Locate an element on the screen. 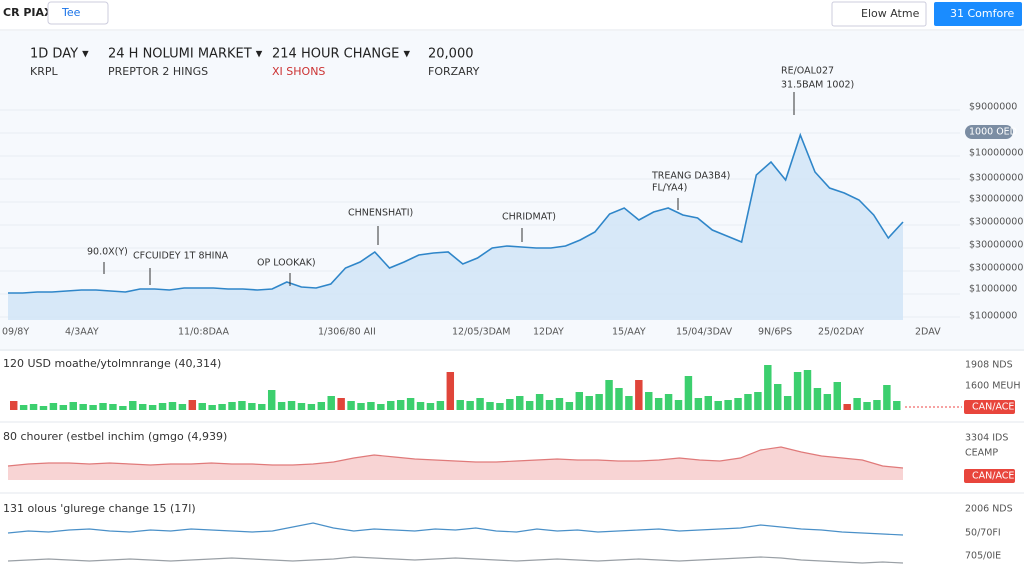  area-fill is located at coordinates (455, 463).